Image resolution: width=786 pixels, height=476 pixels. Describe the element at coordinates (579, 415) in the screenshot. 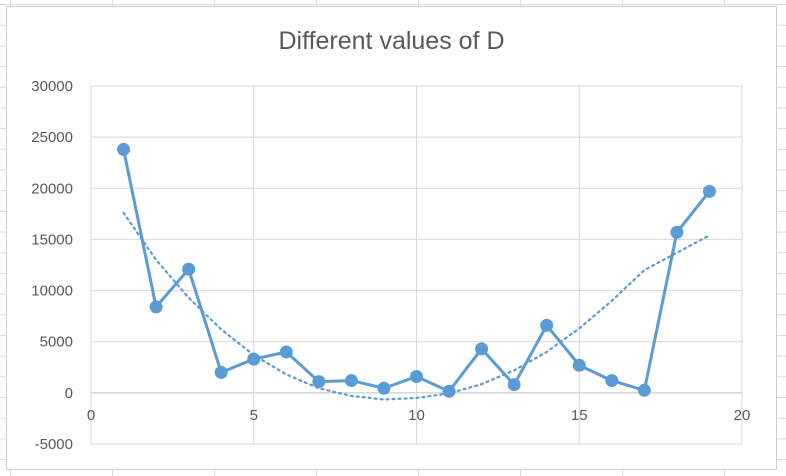

I see `x-tick-label: 15` at that location.